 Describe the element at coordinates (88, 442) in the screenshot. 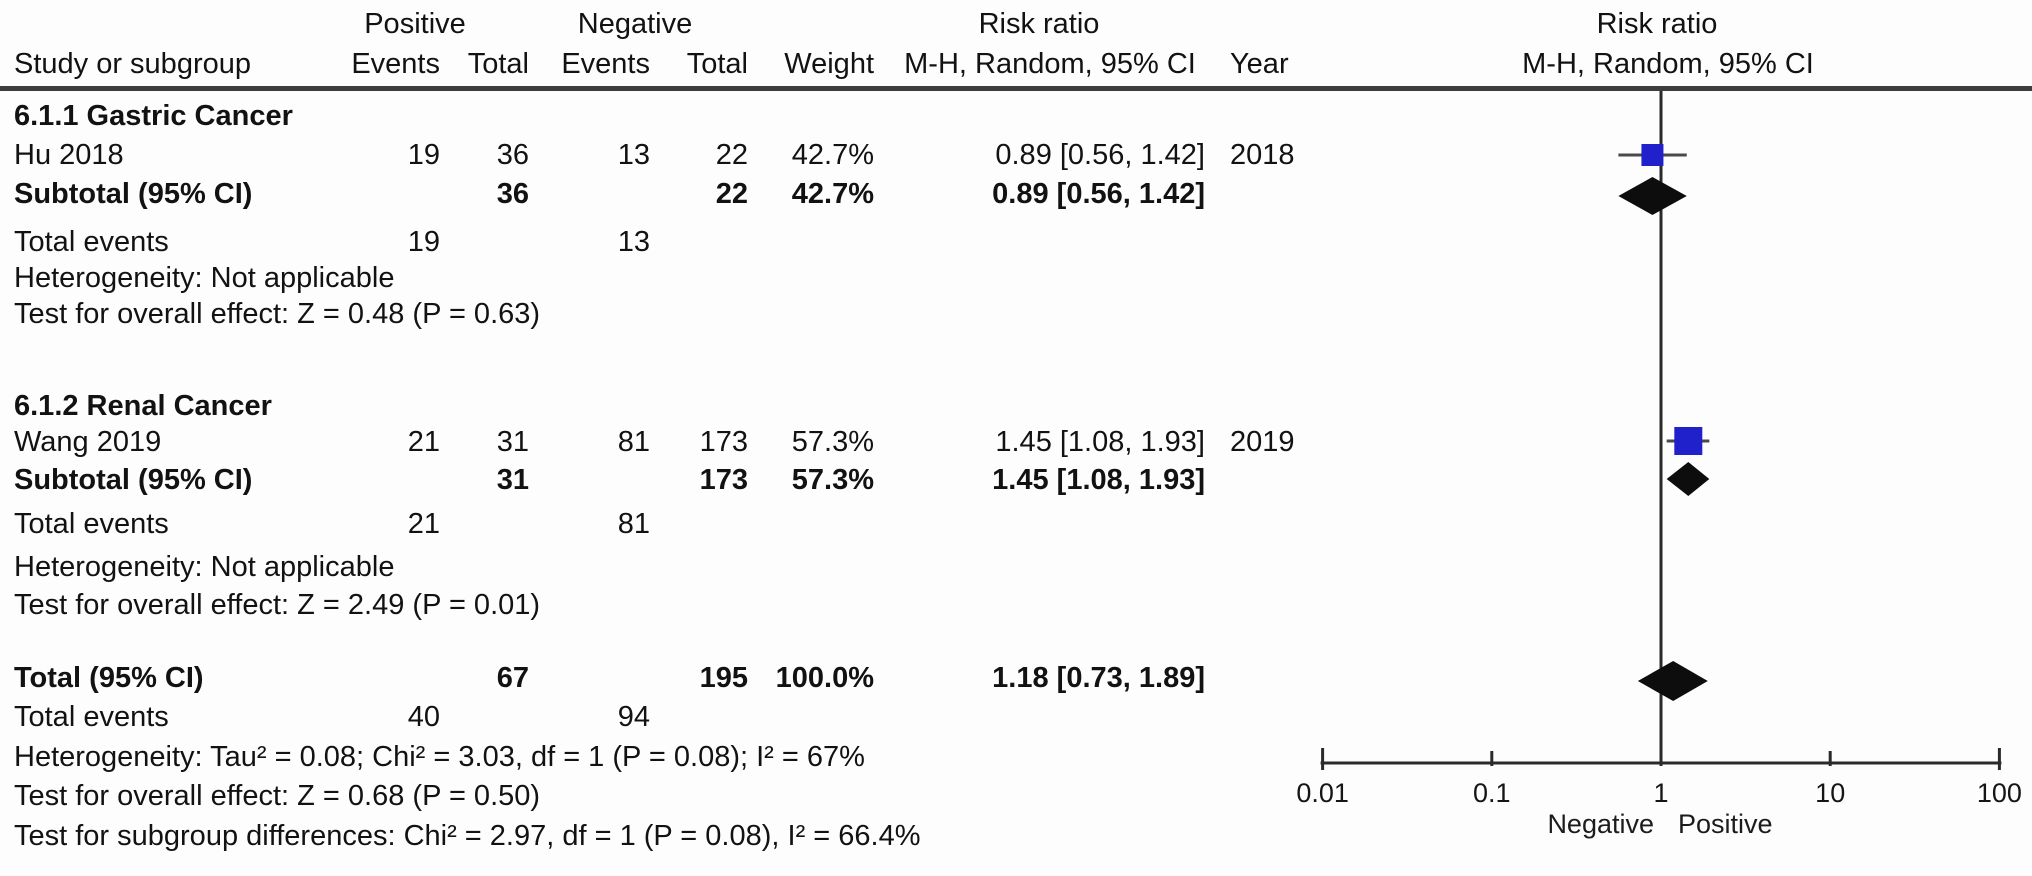

I see `study-name: Wang 2019` at that location.